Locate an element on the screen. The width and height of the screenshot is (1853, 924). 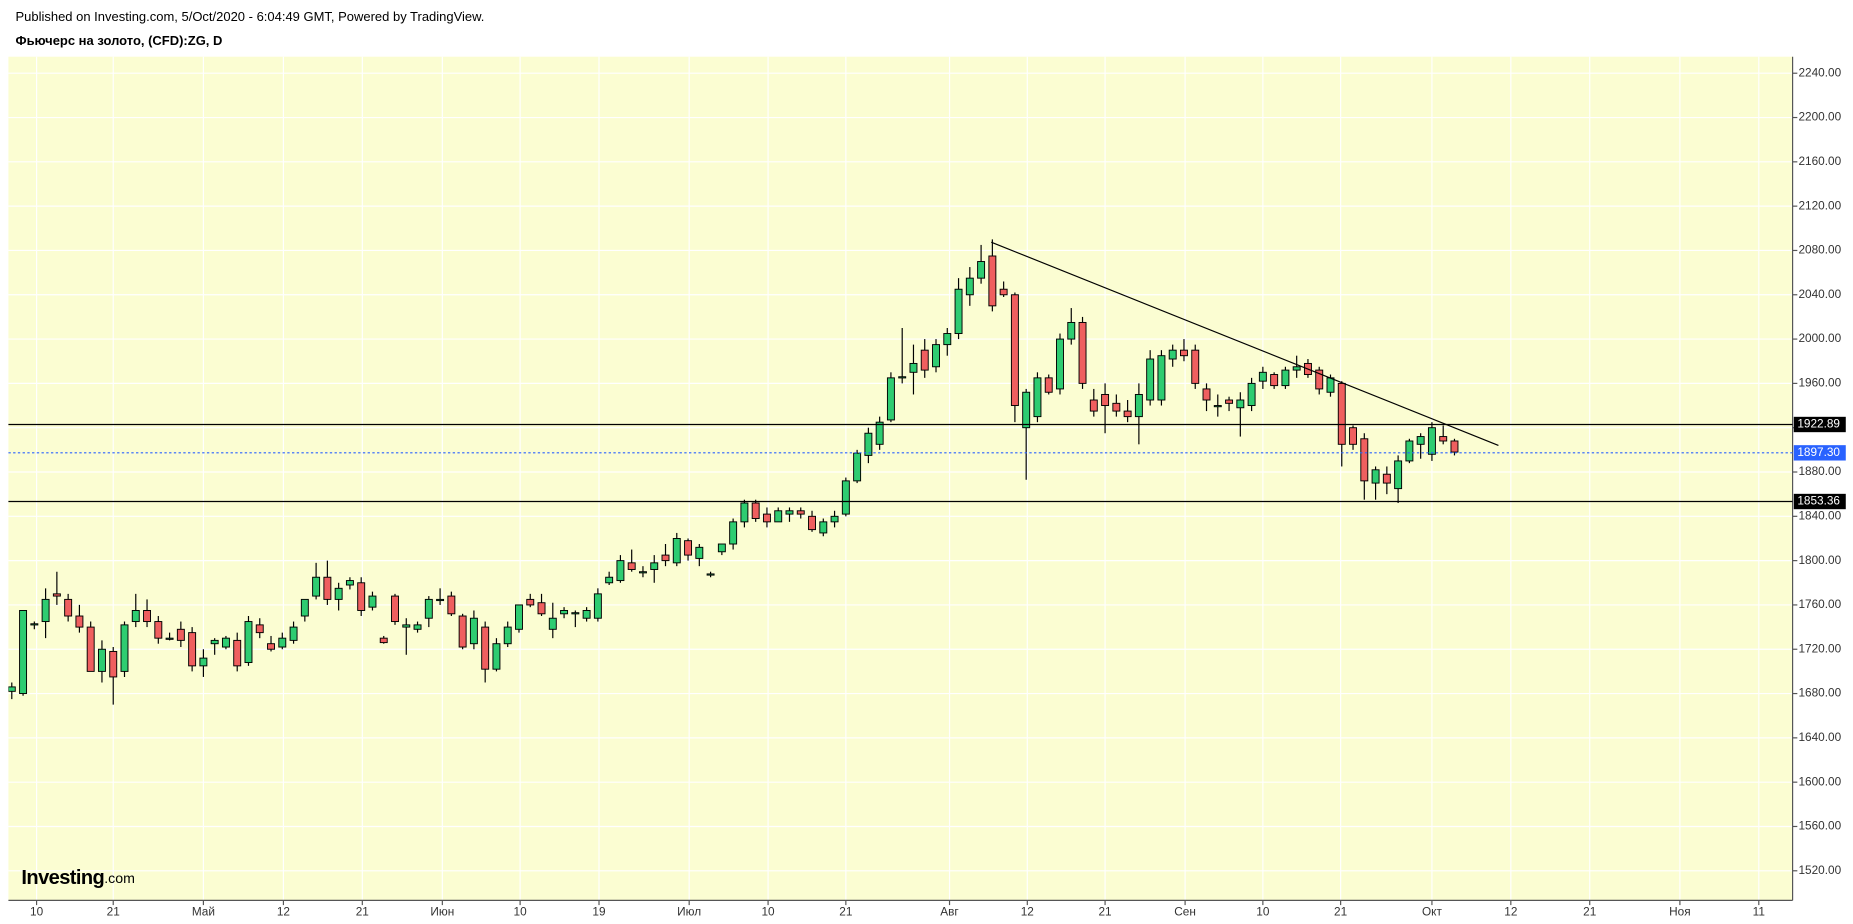
chart-title: Фьючерс на золото, (CFD):ZG, D is located at coordinates (118, 40).